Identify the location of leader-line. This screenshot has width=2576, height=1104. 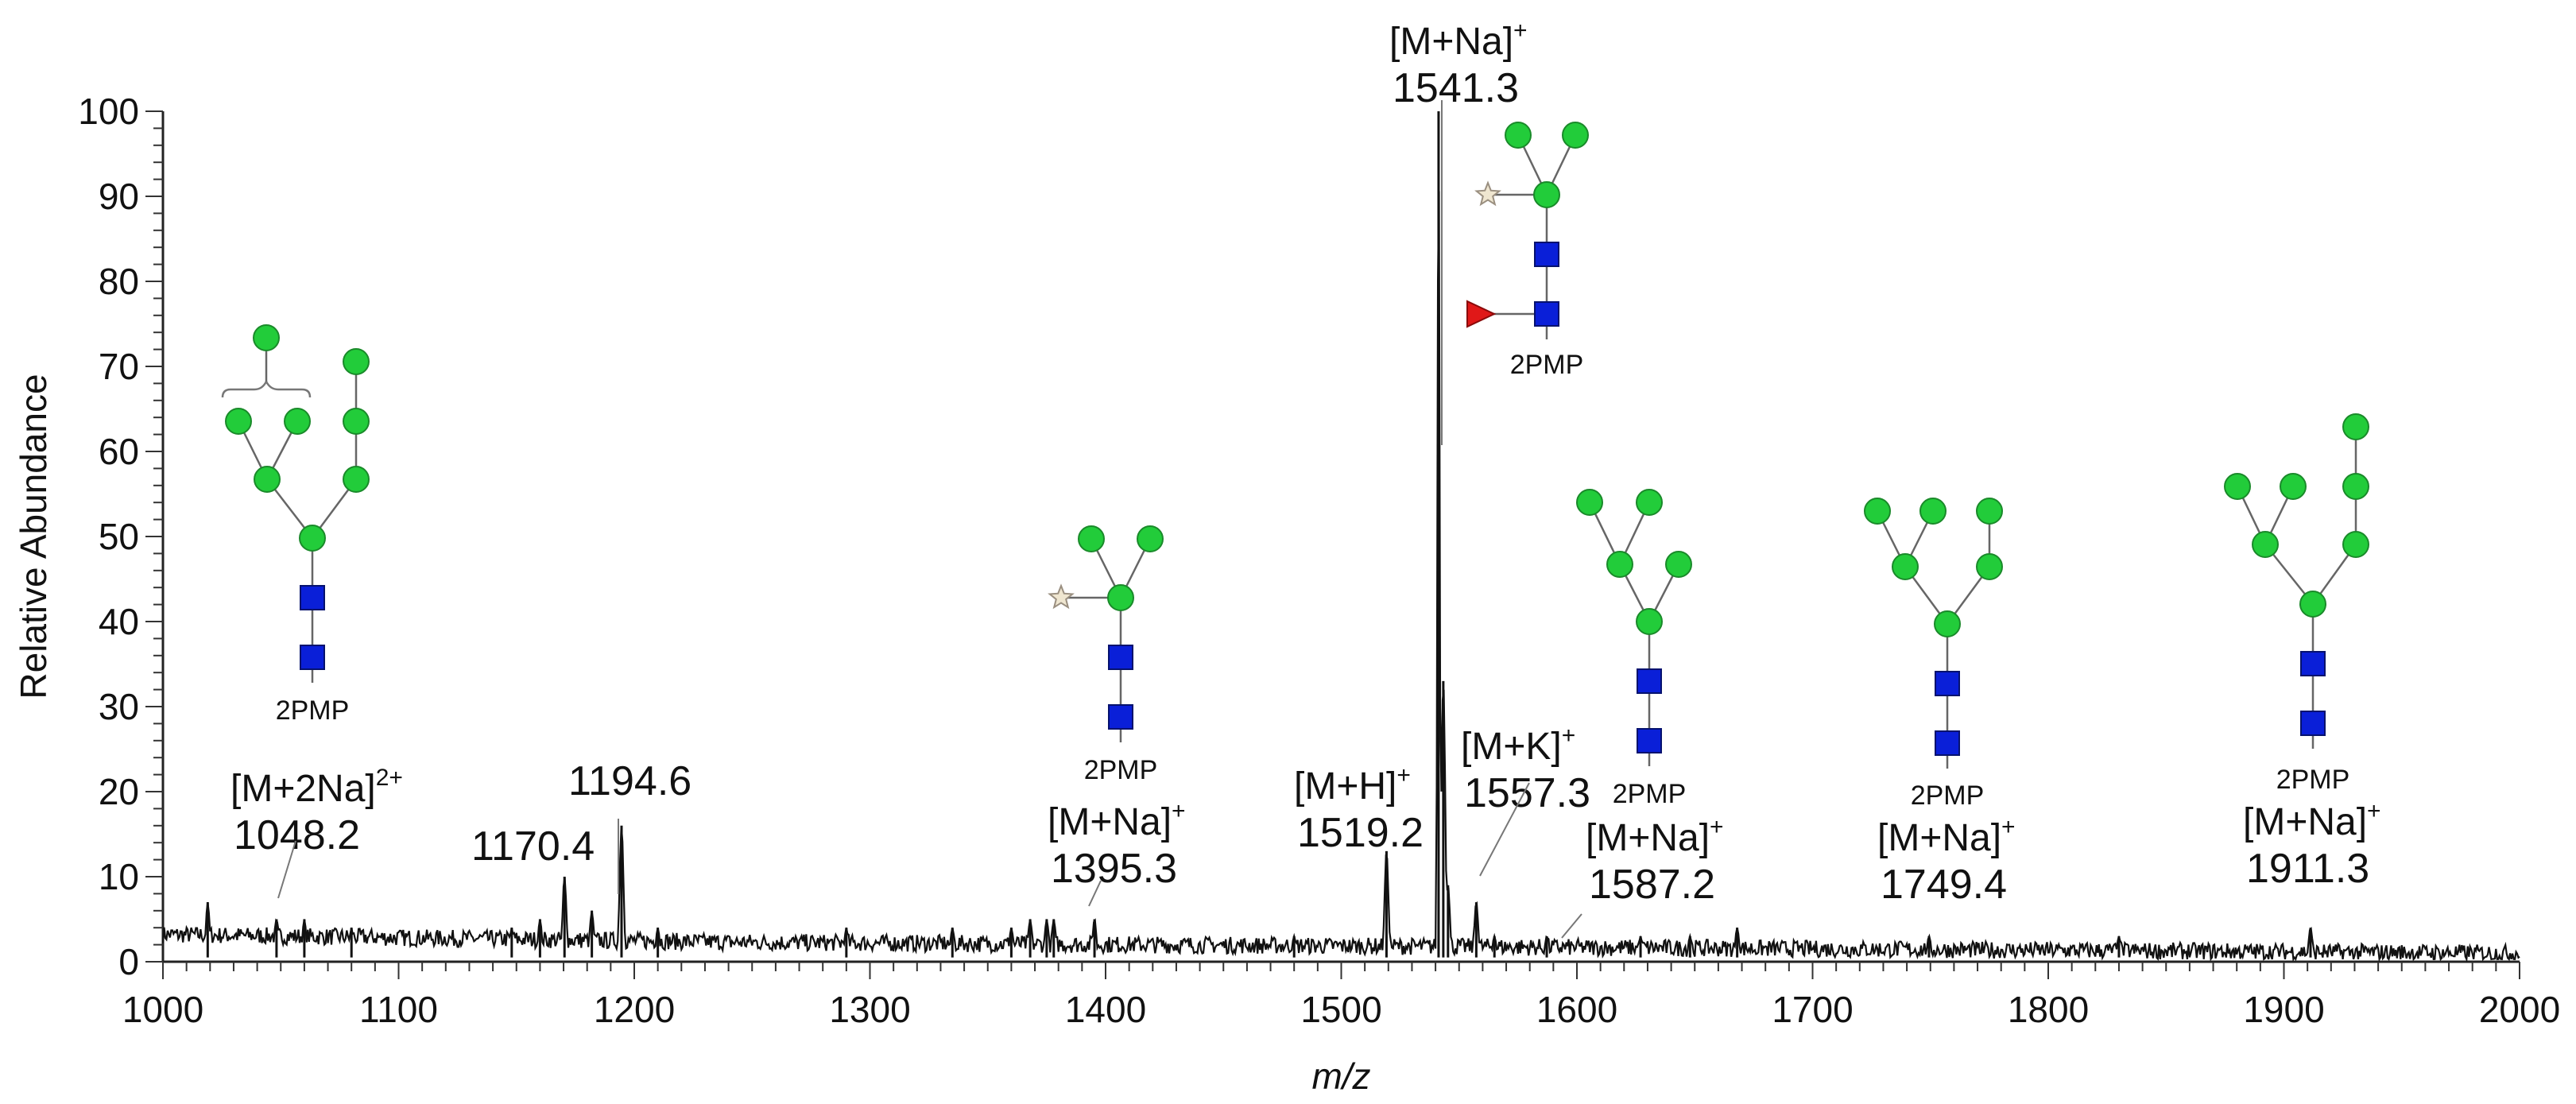
(1571, 926).